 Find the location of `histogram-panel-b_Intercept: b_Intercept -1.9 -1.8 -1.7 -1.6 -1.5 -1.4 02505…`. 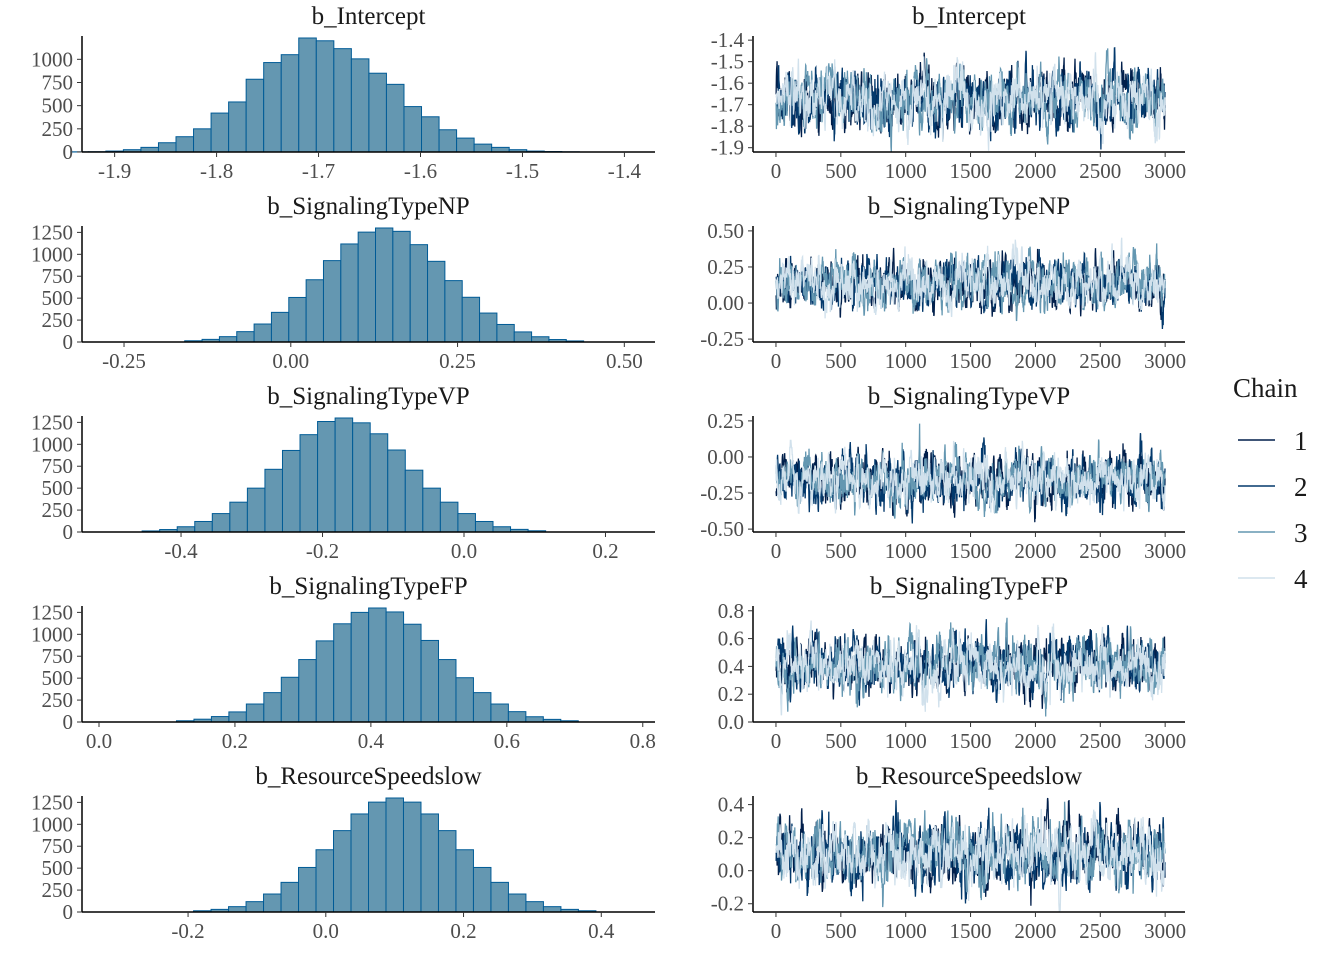

histogram-panel-b_Intercept: b_Intercept -1.9 -1.8 -1.7 -1.6 -1.5 -1.4 02505… is located at coordinates (343, 93).